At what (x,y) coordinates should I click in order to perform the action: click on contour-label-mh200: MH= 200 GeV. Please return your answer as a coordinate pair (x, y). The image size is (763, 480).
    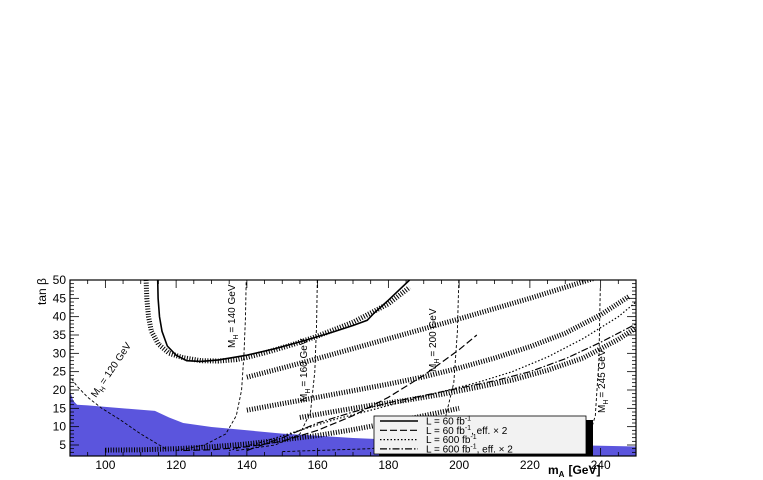
    Looking at the image, I should click on (434, 340).